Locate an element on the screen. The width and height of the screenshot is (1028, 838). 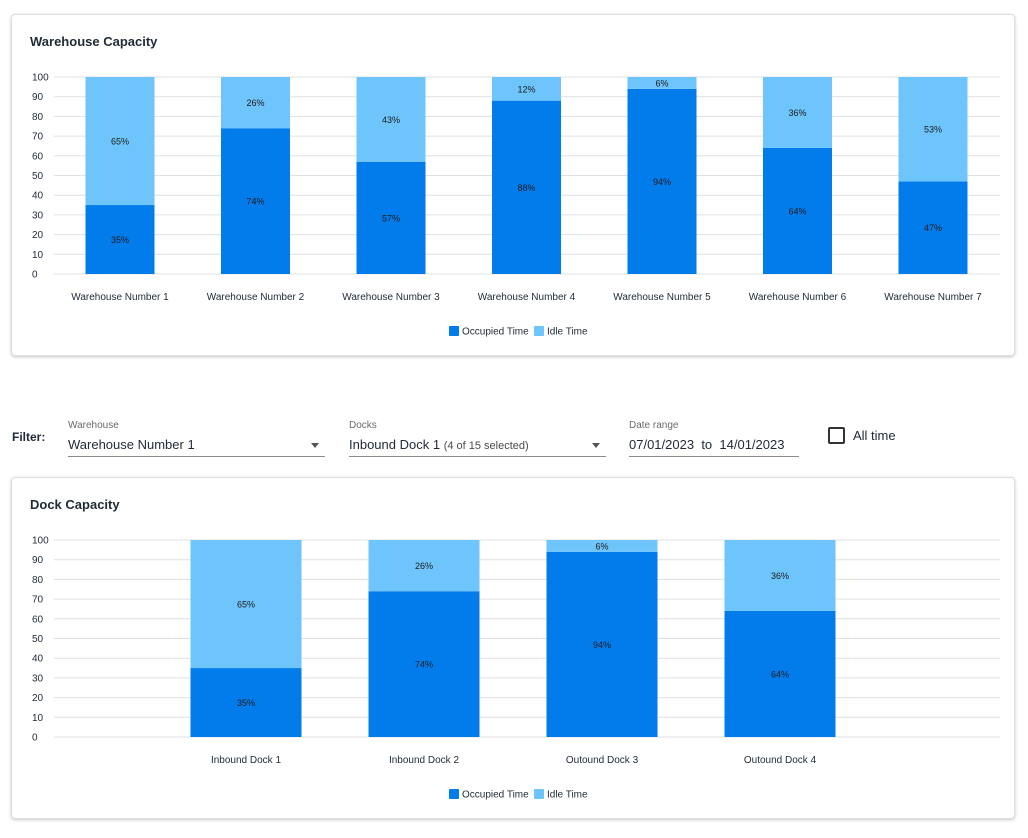
y-tick-label: 10 is located at coordinates (38, 255).